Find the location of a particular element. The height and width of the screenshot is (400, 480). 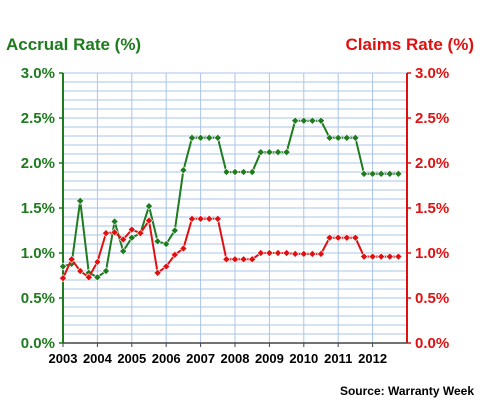

right-y-axis: 0.0% 0.5% 1.0% 1.5% 2.0% 2.5% 3.0% is located at coordinates (428, 208).